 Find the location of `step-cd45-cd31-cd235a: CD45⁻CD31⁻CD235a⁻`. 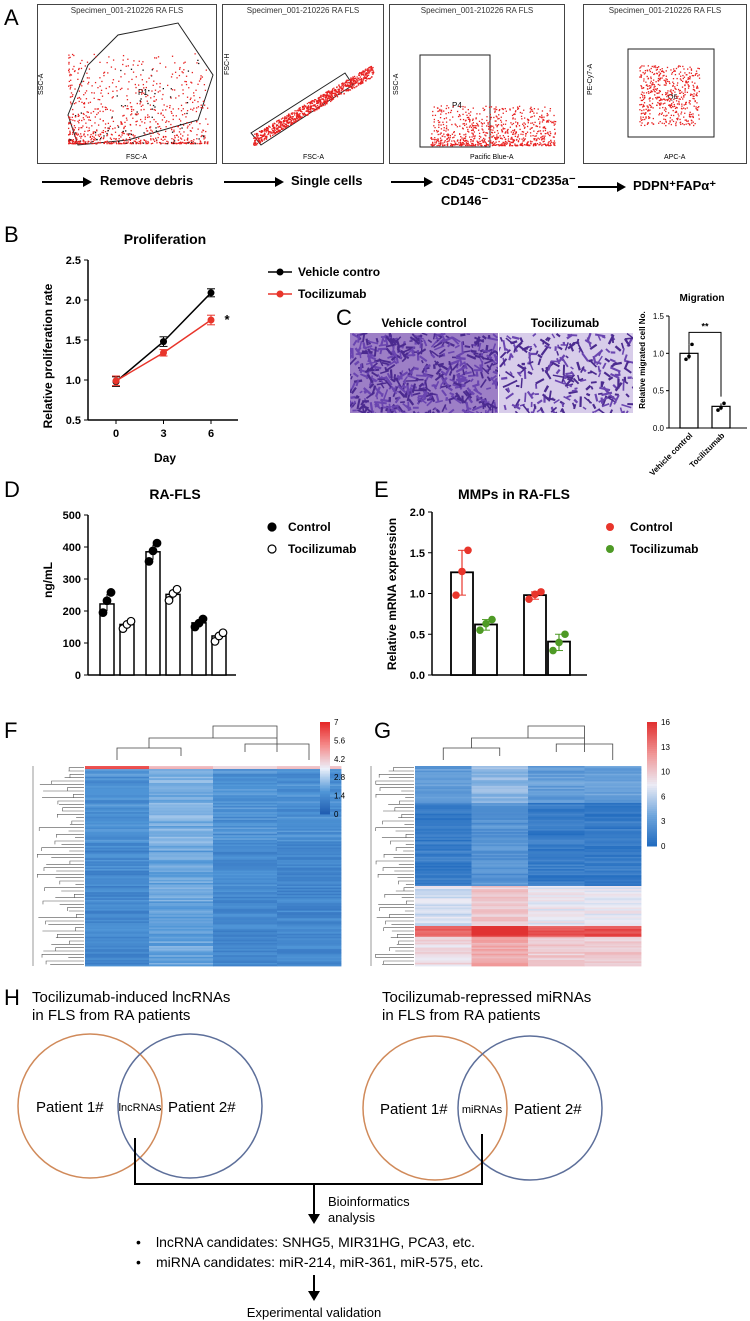

step-cd45-cd31-cd235a: CD45⁻CD31⁻CD235a⁻ is located at coordinates (508, 180).